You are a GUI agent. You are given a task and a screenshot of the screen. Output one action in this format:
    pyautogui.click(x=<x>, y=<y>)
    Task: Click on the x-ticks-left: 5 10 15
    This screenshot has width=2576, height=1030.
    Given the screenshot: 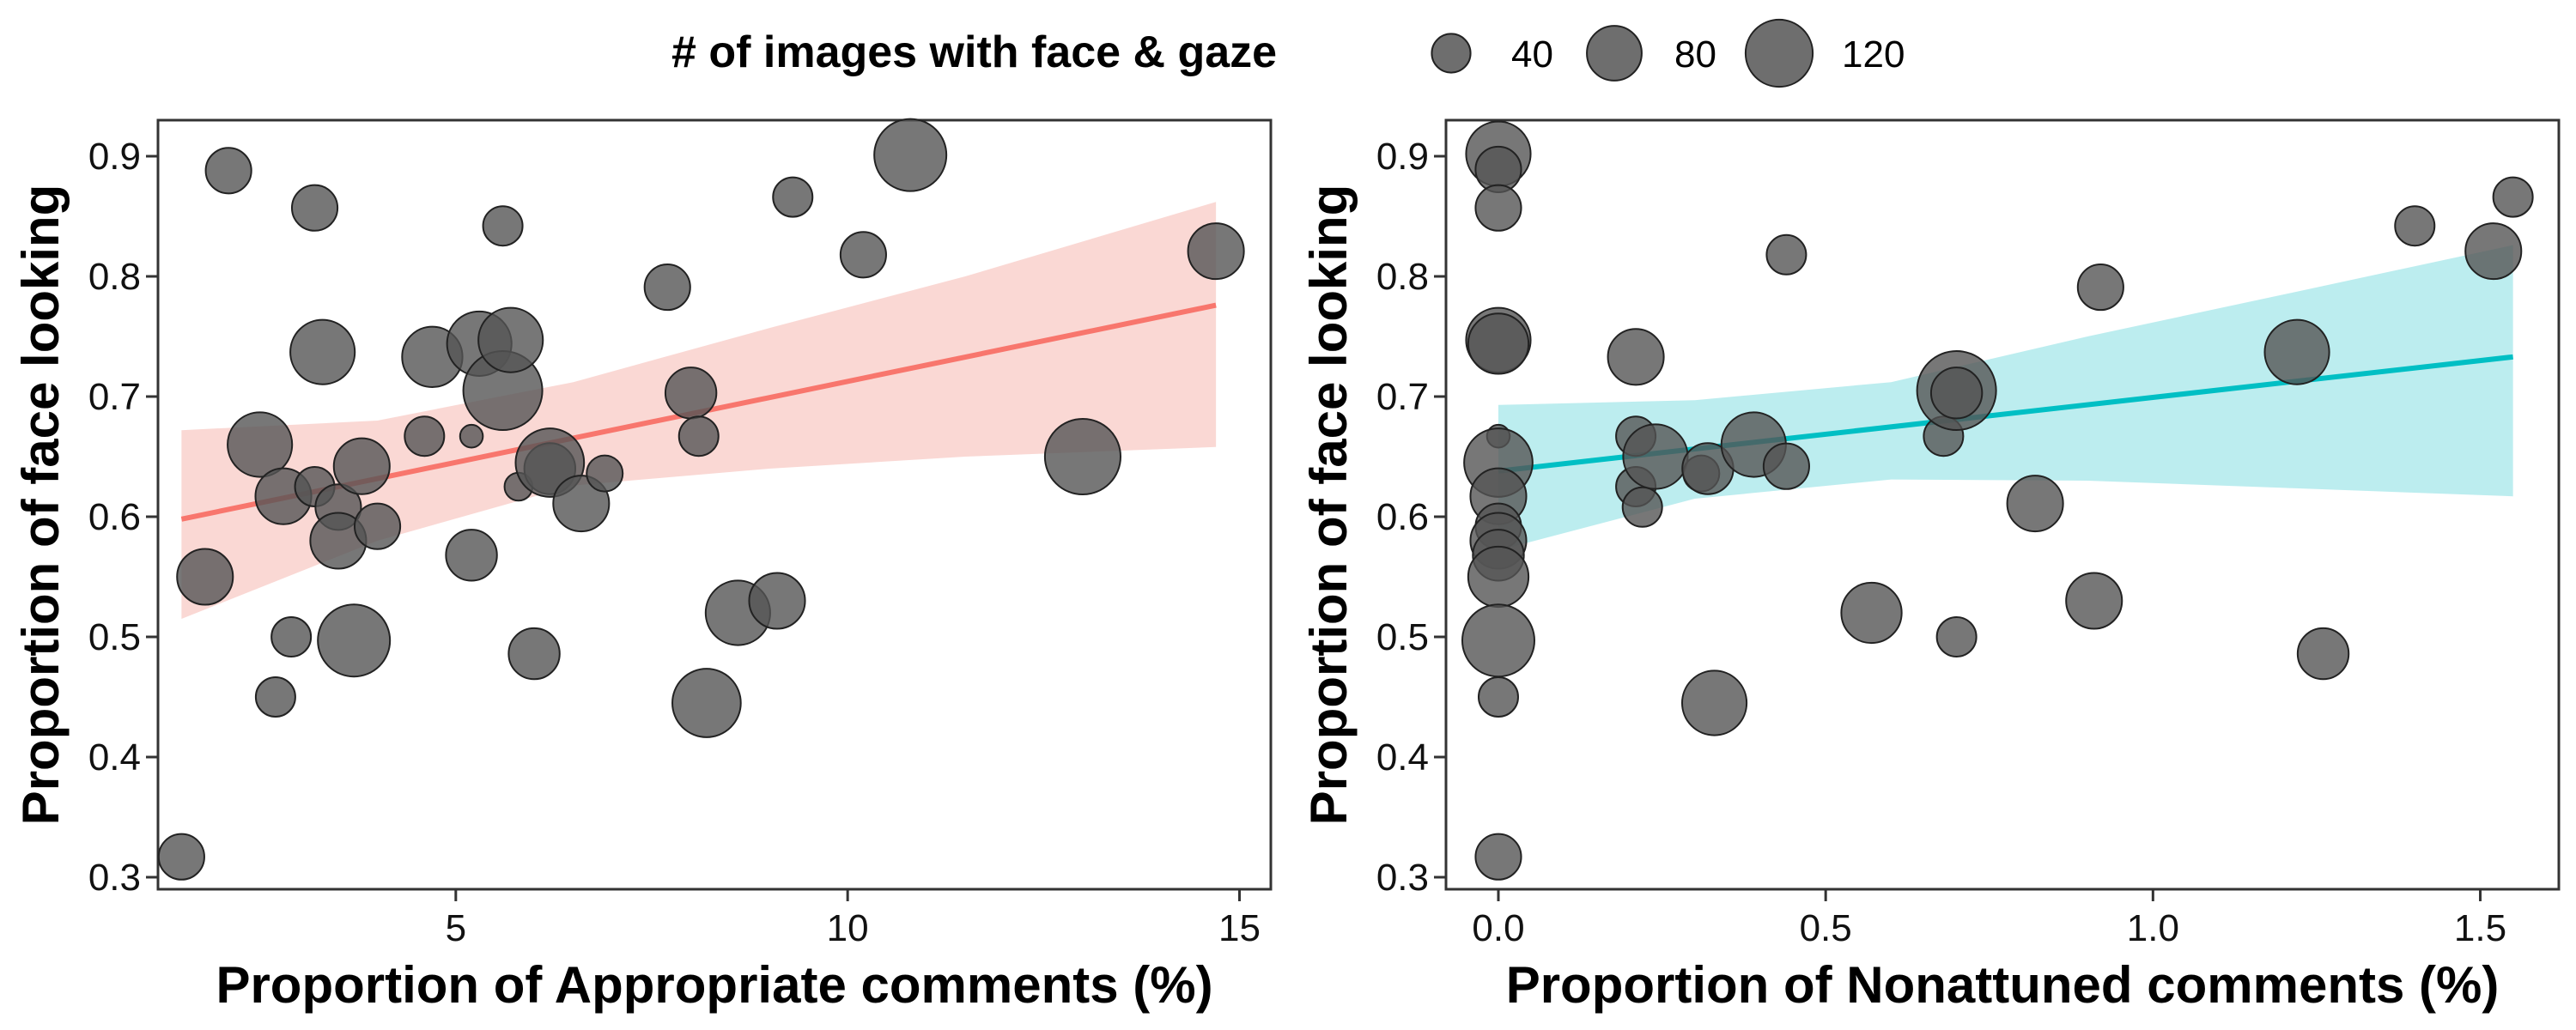 What is the action you would take?
    pyautogui.click(x=854, y=919)
    